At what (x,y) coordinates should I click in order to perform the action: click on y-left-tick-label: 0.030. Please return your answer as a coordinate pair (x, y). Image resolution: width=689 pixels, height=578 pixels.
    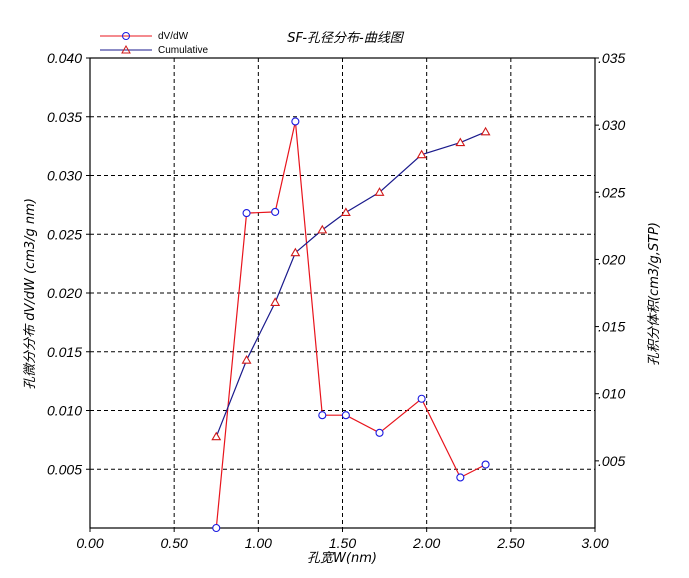
    Looking at the image, I should click on (64, 176).